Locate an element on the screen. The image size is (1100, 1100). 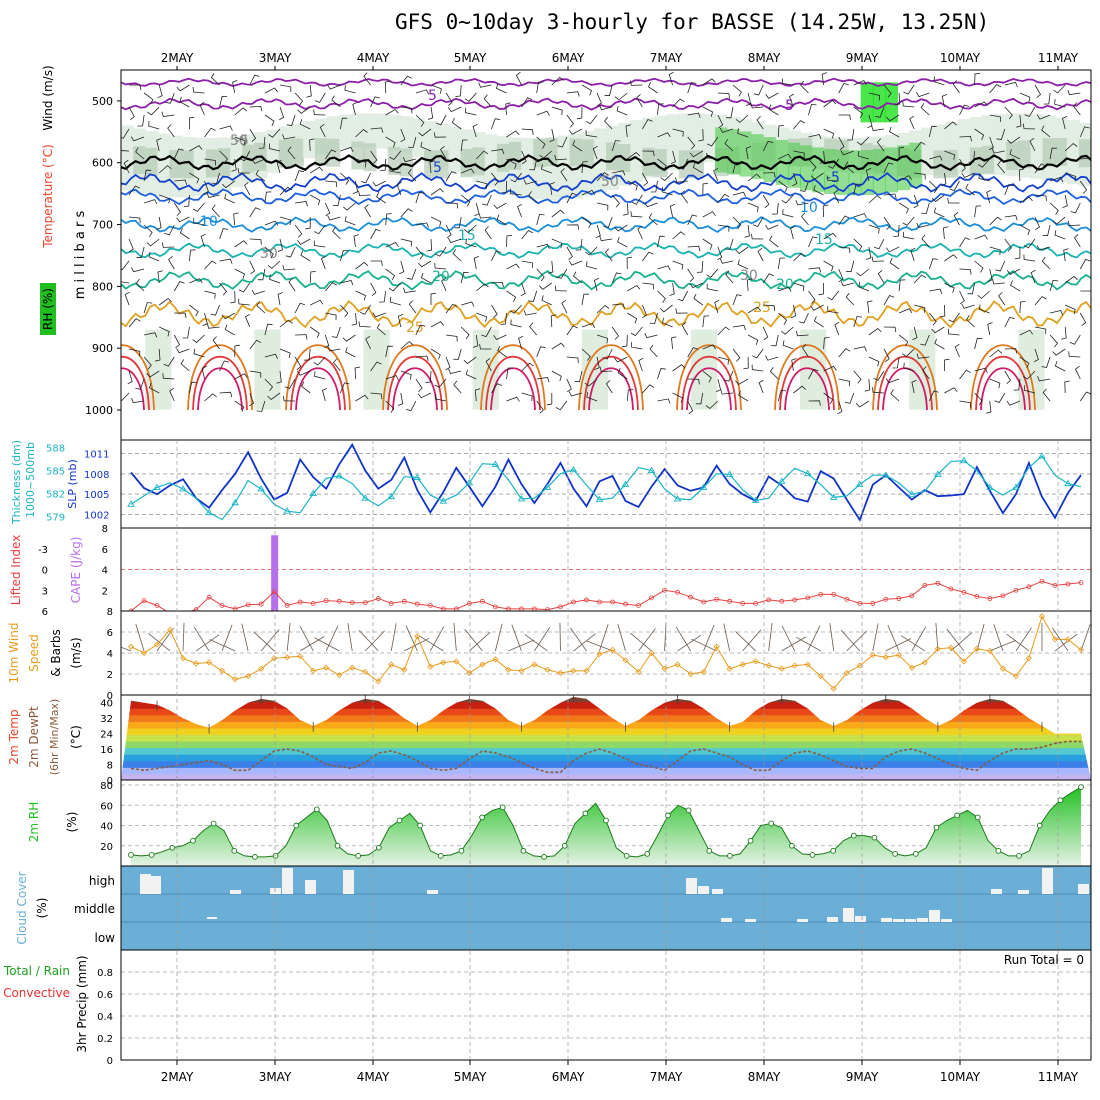
rh-shading is located at coordinates (164, 165).